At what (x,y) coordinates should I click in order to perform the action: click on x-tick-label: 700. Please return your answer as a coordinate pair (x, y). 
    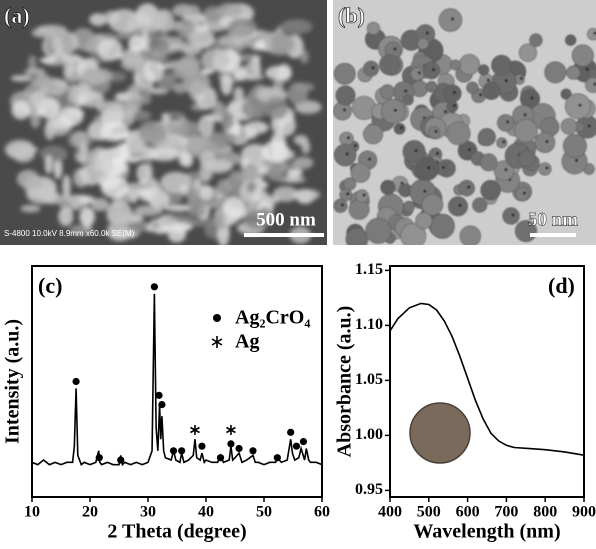
    Looking at the image, I should click on (506, 512).